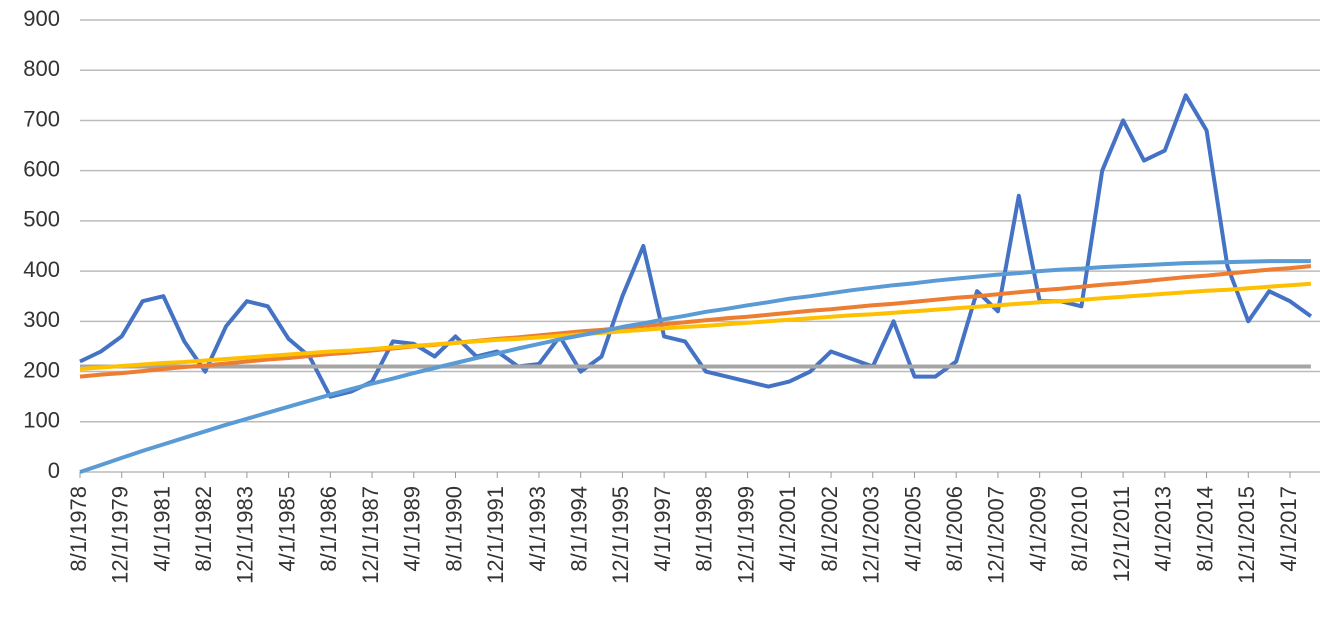 The image size is (1325, 632). Describe the element at coordinates (120, 535) in the screenshot. I see `x-tick-label: 12/1/1979` at that location.